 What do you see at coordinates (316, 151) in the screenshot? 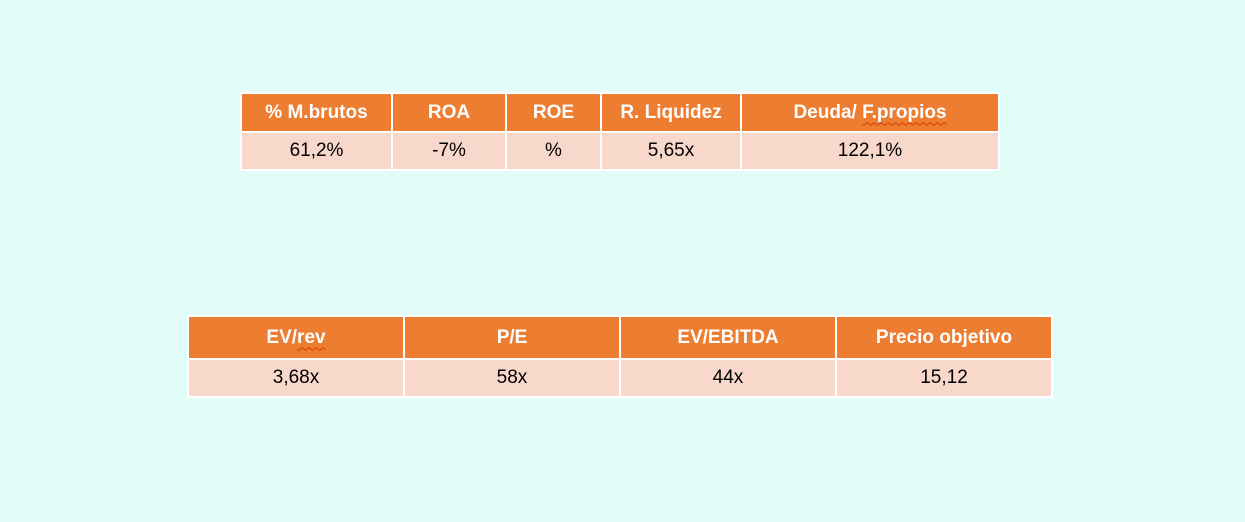
I see `value-gross-margin: 61,2%` at bounding box center [316, 151].